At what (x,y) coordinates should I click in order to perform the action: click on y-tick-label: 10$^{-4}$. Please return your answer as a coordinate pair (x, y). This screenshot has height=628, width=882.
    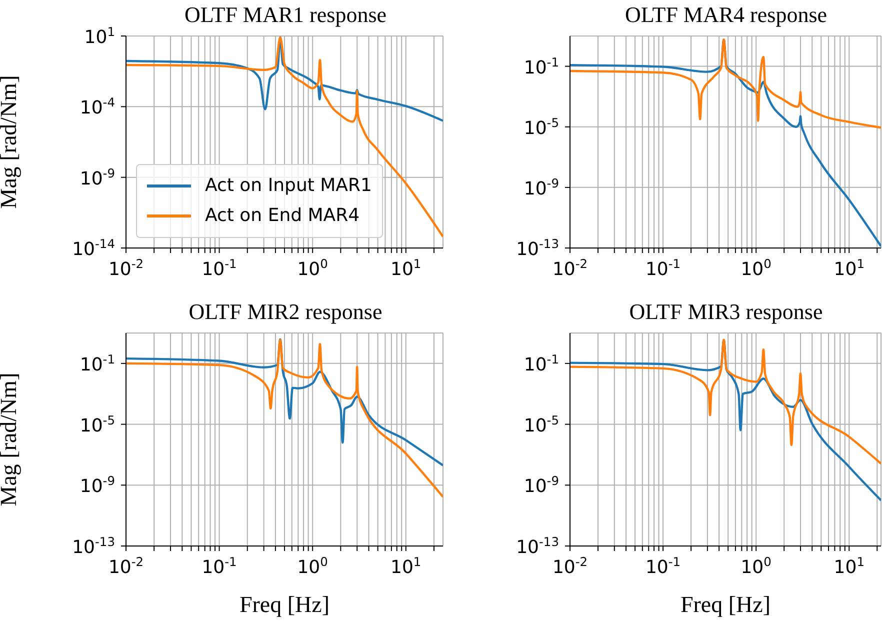
    Looking at the image, I should click on (98, 107).